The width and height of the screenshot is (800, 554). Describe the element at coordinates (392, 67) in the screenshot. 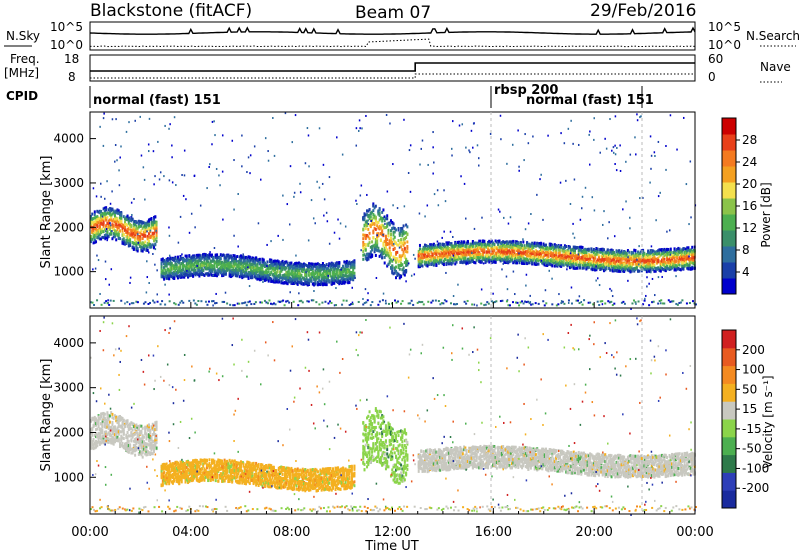

I see `freq-trace` at that location.